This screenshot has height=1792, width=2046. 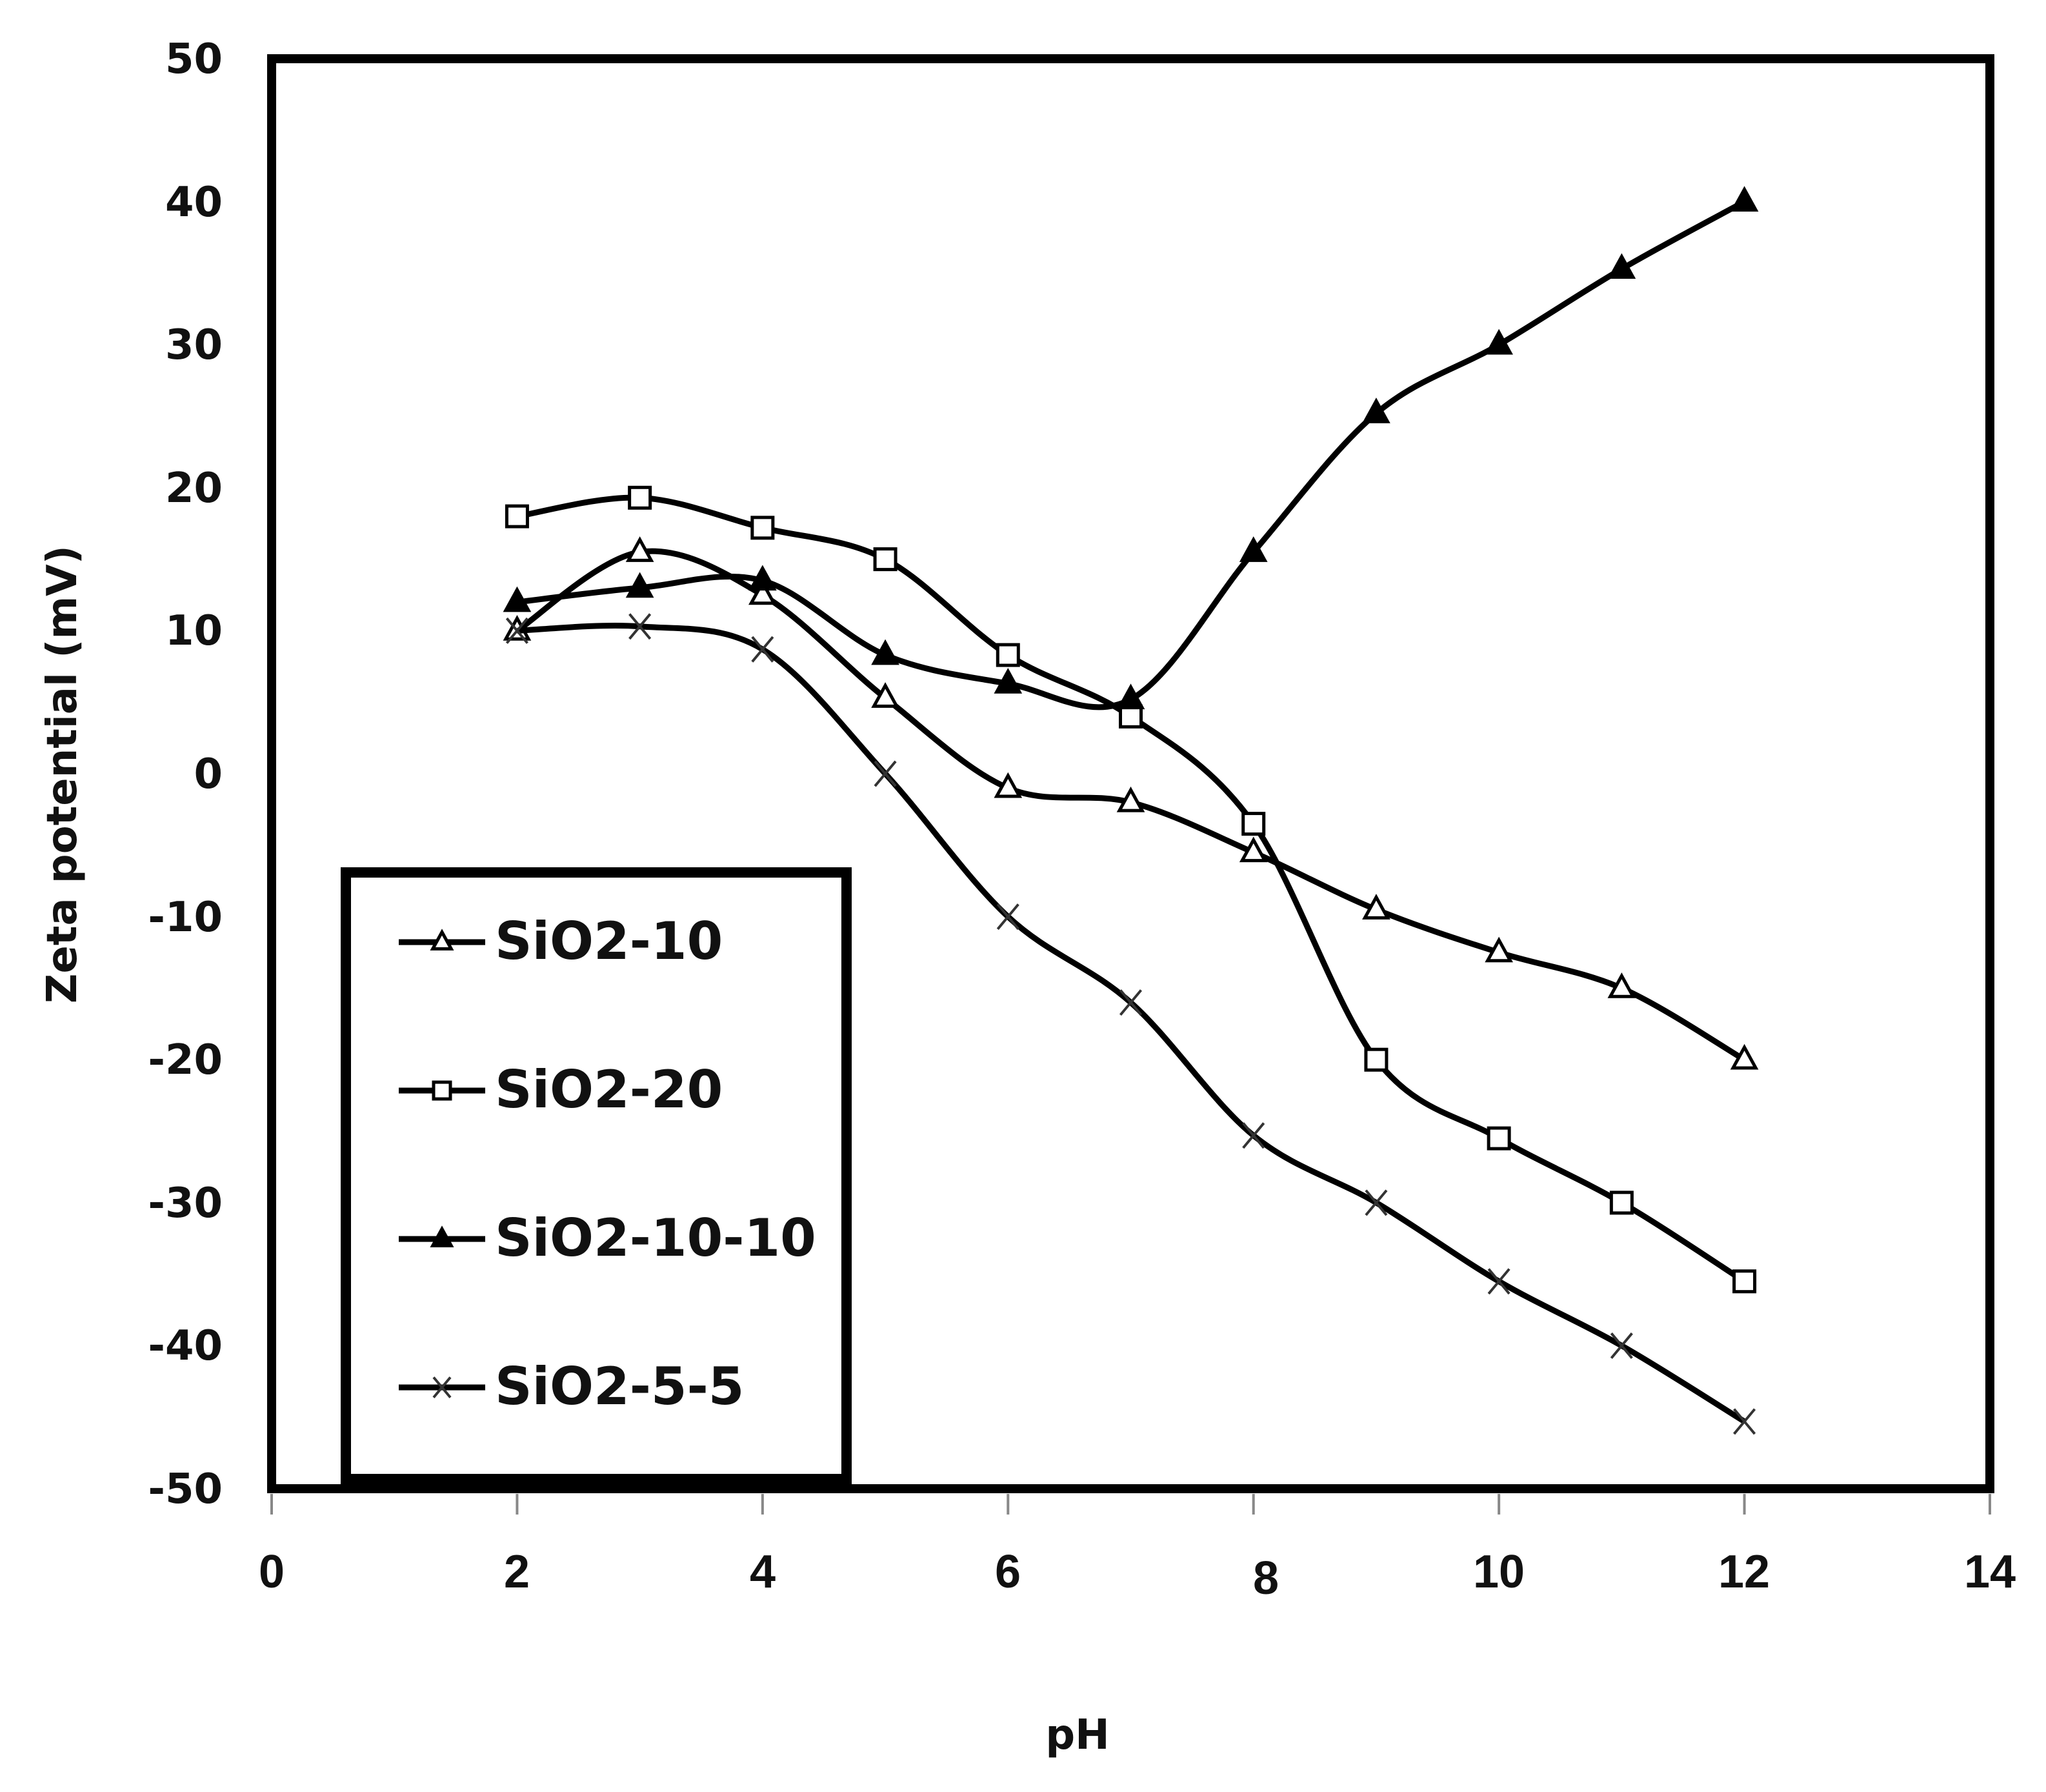 What do you see at coordinates (1744, 1572) in the screenshot?
I see `x-tick-label: 12` at bounding box center [1744, 1572].